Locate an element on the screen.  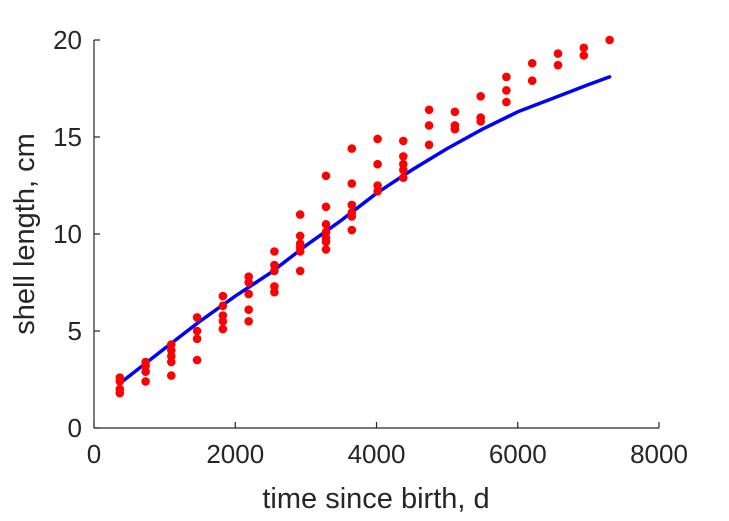
y-tick-label: 20 is located at coordinates (67, 40).